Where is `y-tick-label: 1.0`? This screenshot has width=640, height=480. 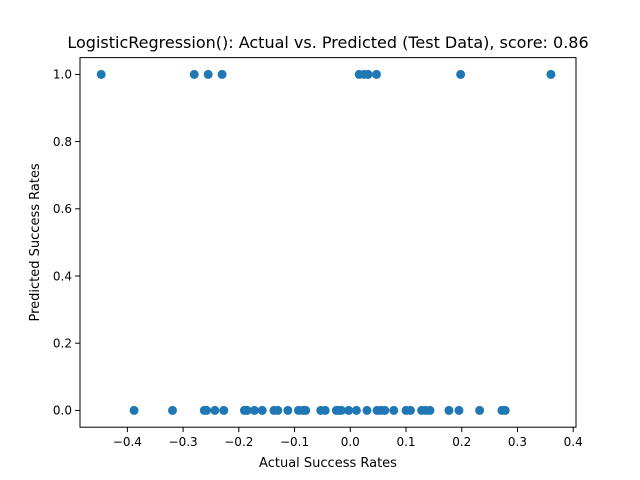
y-tick-label: 1.0 is located at coordinates (62, 75).